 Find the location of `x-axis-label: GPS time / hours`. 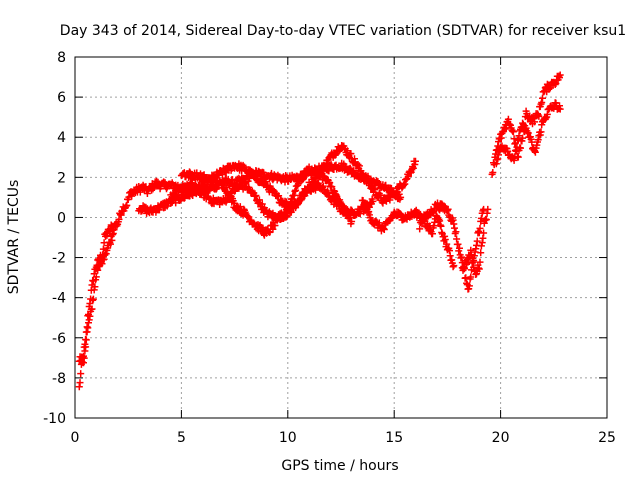

x-axis-label: GPS time / hours is located at coordinates (339, 466).